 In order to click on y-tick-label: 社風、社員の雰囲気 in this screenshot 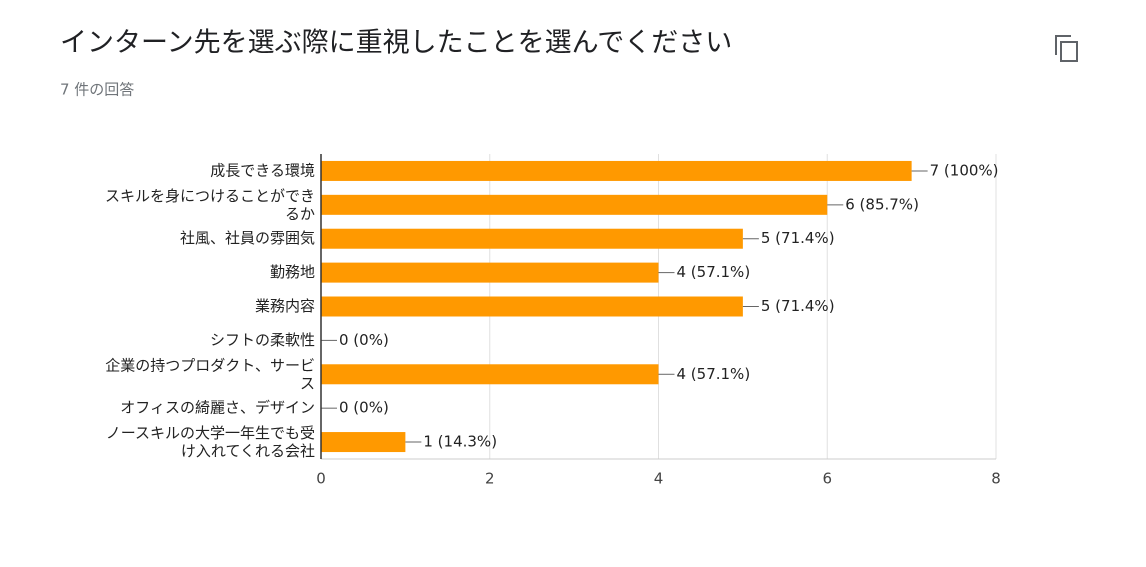, I will do `click(247, 238)`.